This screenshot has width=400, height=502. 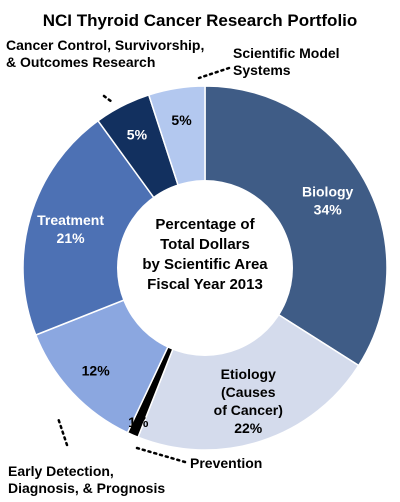 I want to click on slice-value-scientific-model-systems: 5%, so click(x=181, y=120).